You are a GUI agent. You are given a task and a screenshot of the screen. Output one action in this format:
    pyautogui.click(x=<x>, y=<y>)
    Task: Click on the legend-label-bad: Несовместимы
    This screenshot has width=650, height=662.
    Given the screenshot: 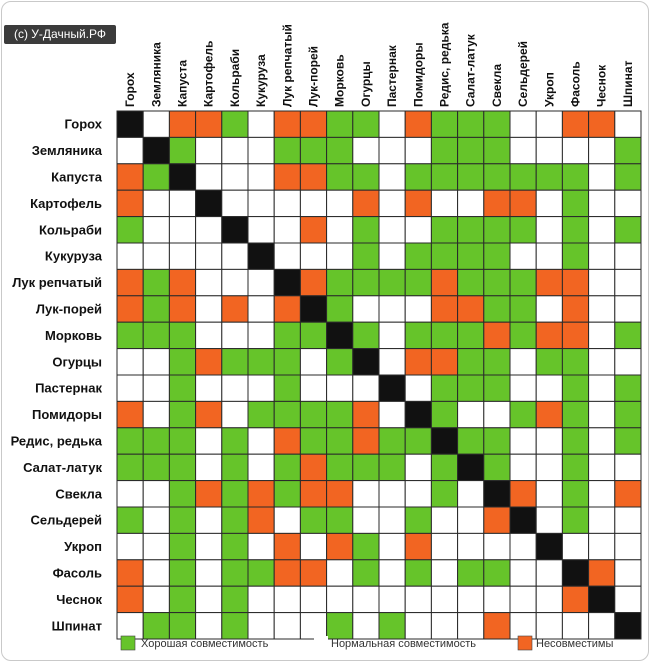 What is the action you would take?
    pyautogui.click(x=574, y=644)
    